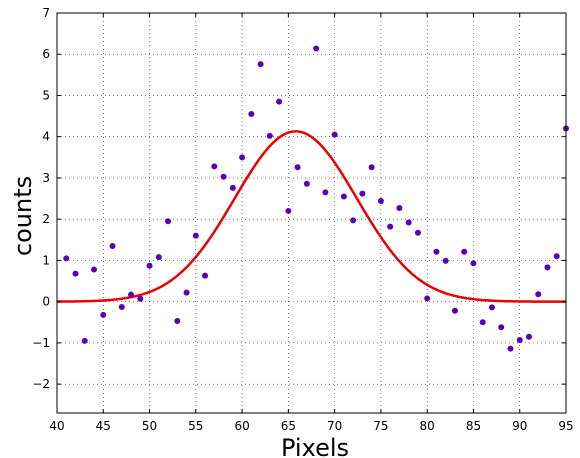 The image size is (580, 458). What do you see at coordinates (46, 178) in the screenshot?
I see `y-tick-label: 3` at bounding box center [46, 178].